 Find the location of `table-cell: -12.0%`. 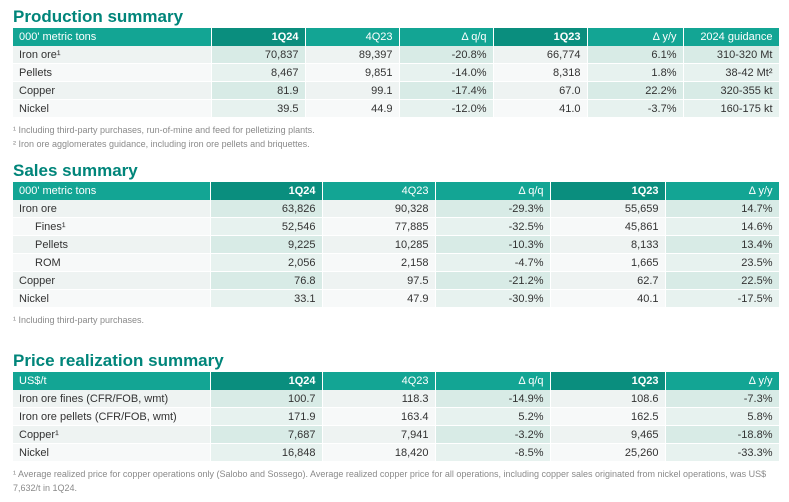

table-cell: -12.0% is located at coordinates (446, 108).